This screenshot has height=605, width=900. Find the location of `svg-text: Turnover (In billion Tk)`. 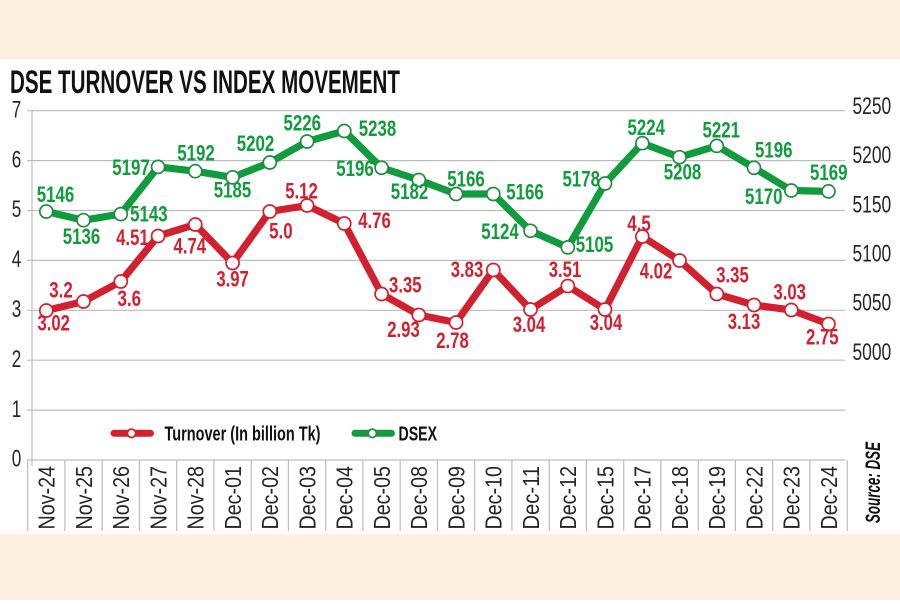

svg-text: Turnover (In billion Tk) is located at coordinates (243, 435).